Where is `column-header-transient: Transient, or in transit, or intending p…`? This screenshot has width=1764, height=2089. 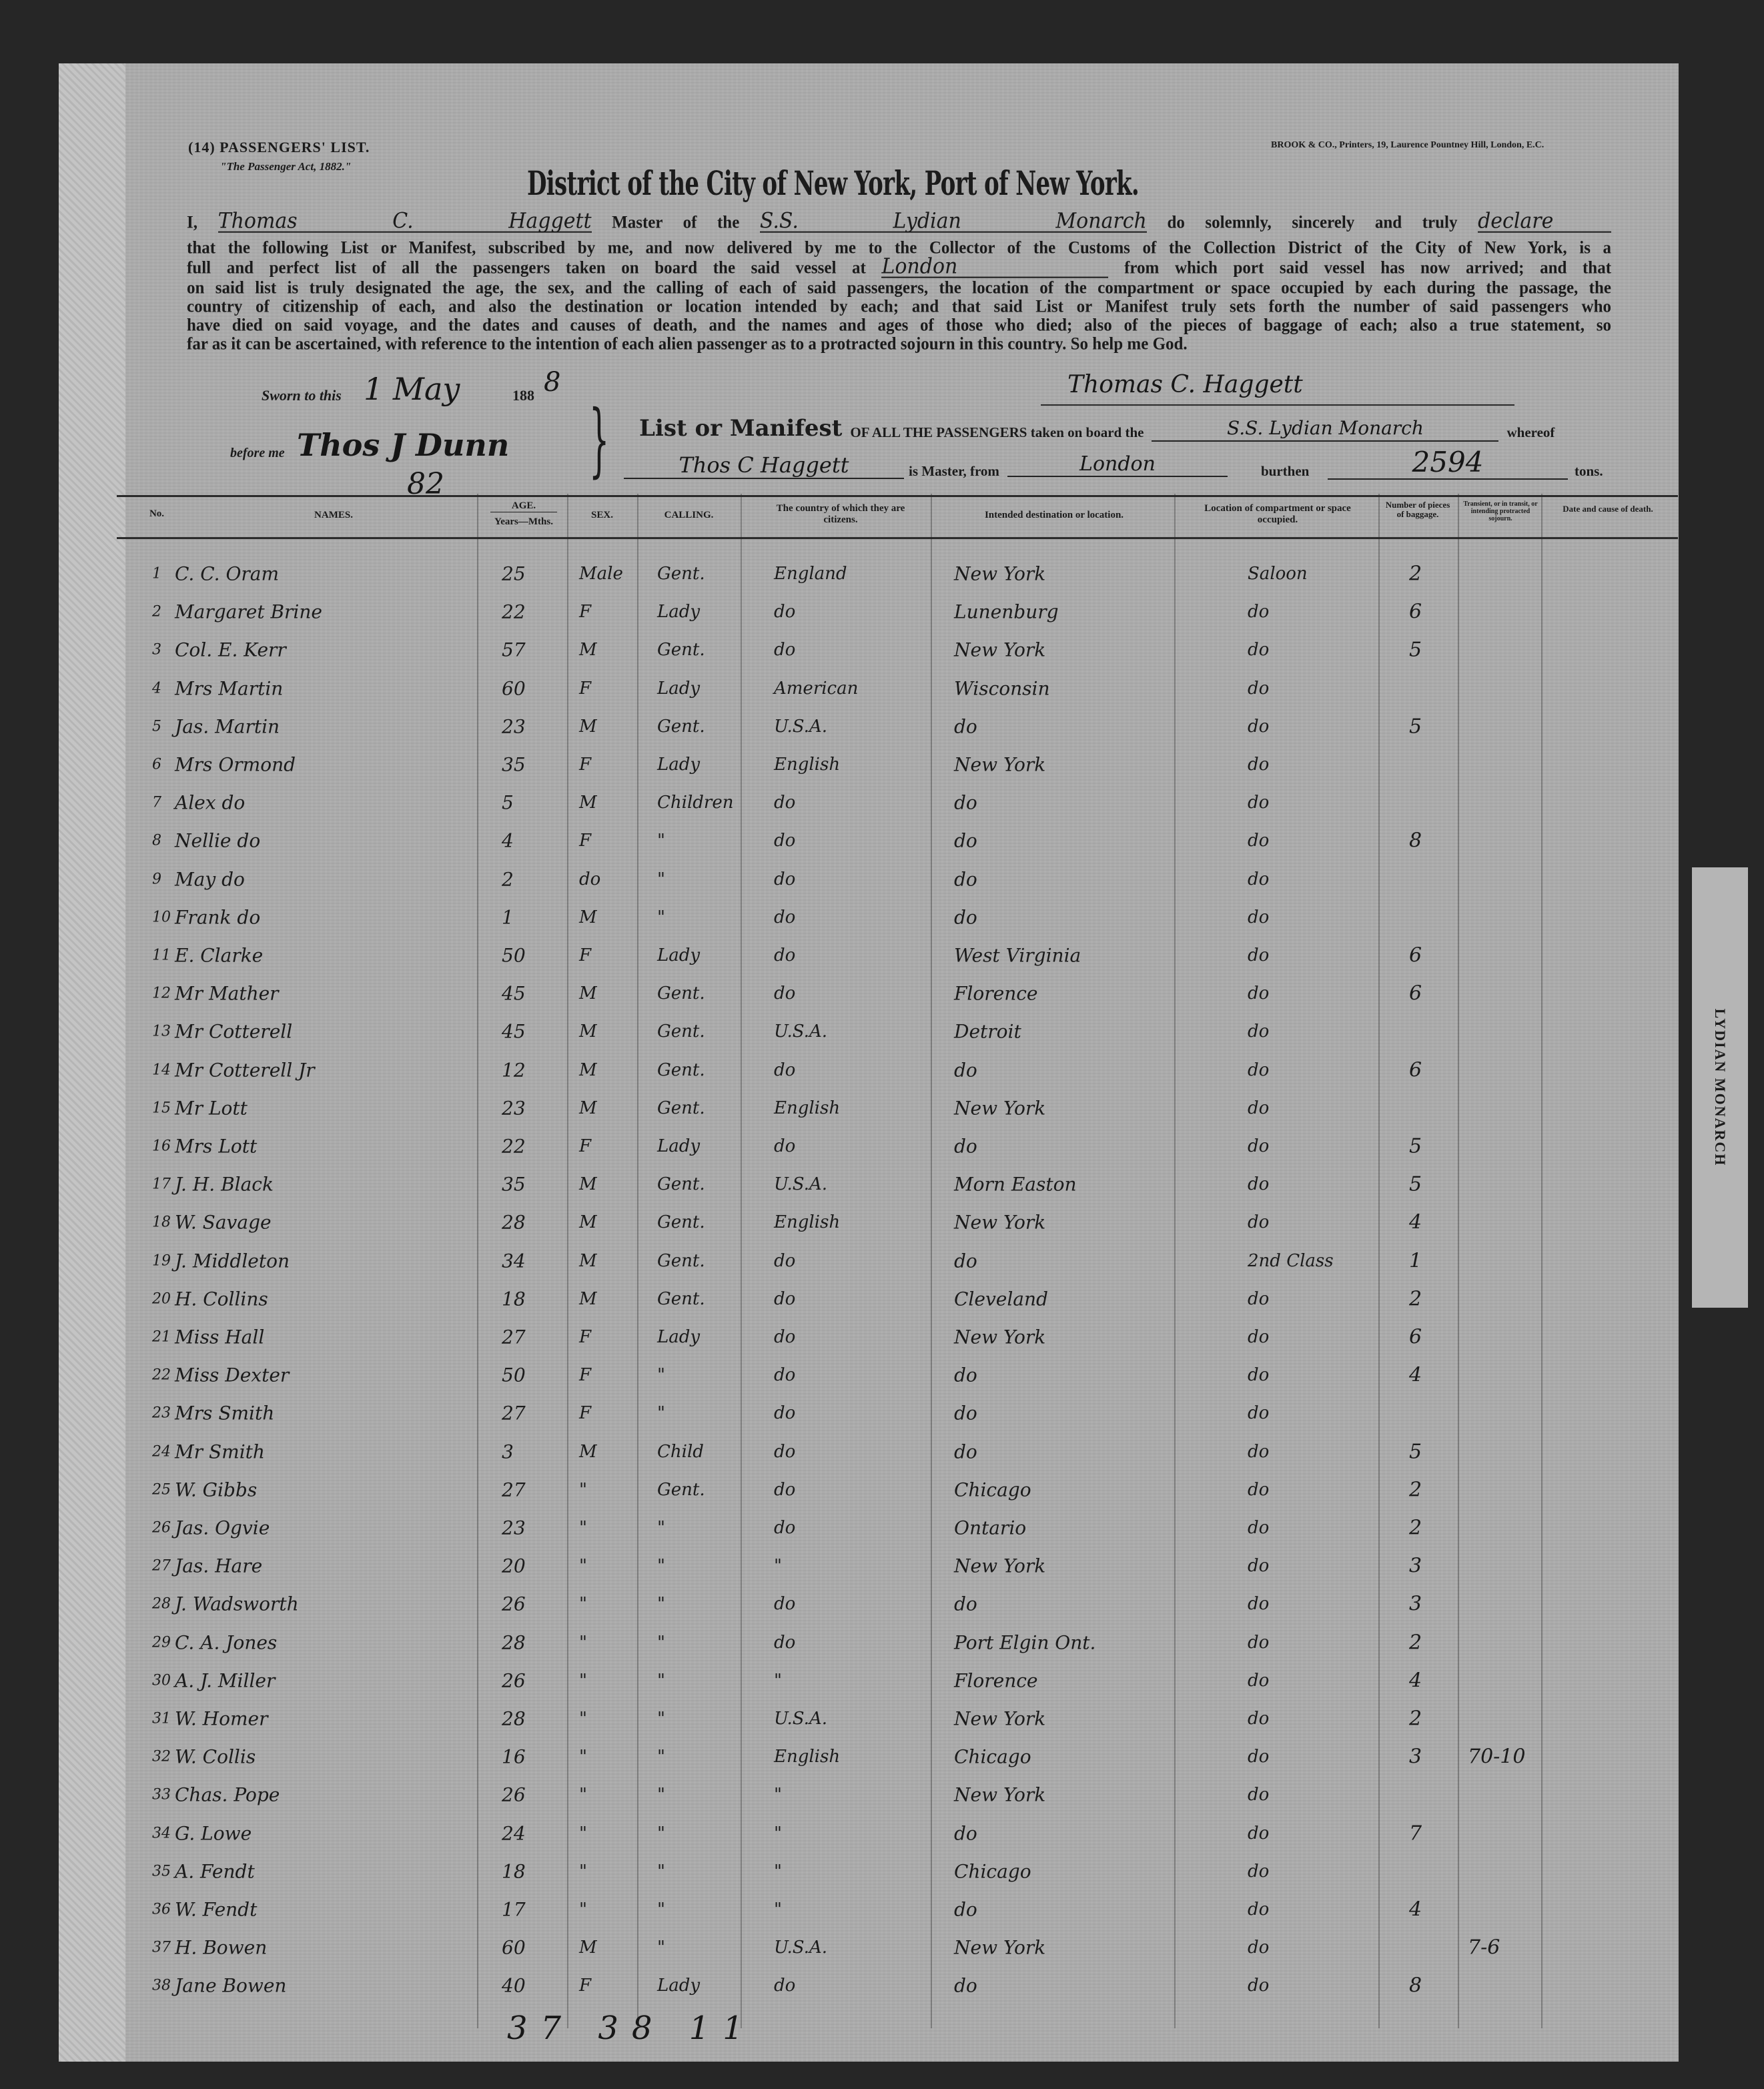 column-header-transient: Transient, or in transit, or intending p… is located at coordinates (1500, 511).